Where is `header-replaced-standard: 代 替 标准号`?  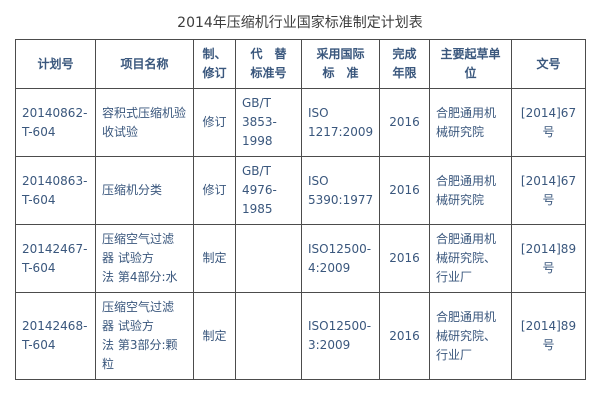
header-replaced-standard: 代 替 标准号 is located at coordinates (268, 64).